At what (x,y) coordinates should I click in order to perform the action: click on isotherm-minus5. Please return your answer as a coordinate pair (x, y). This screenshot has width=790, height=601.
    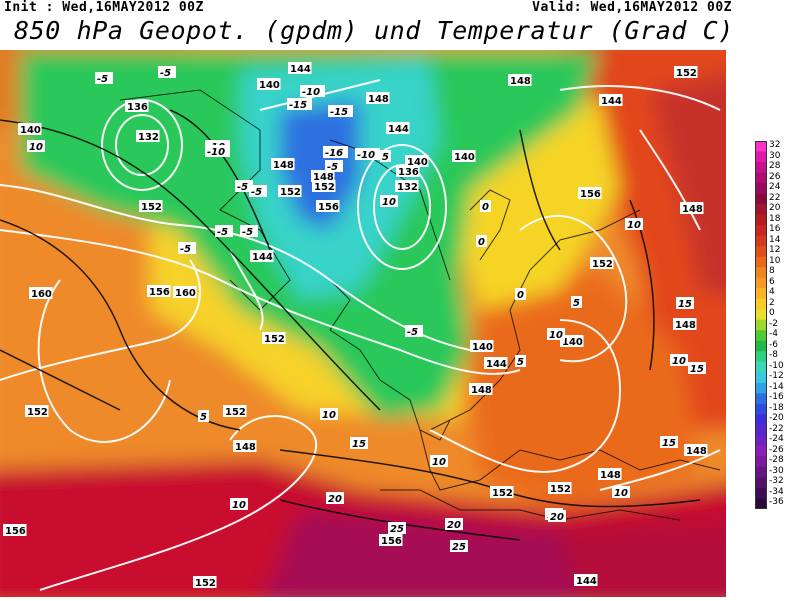
    Looking at the image, I should click on (220, 180).